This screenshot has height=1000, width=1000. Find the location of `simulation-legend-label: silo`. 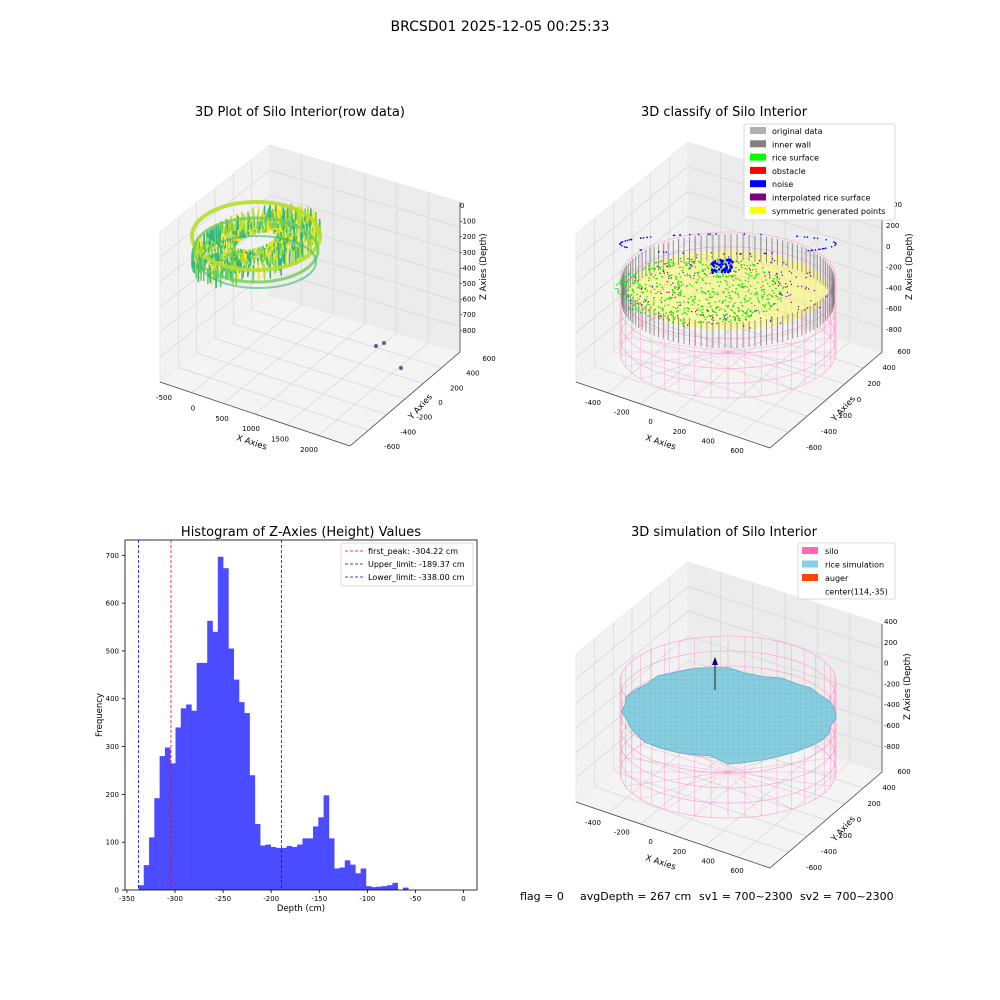

simulation-legend-label: silo is located at coordinates (832, 551).